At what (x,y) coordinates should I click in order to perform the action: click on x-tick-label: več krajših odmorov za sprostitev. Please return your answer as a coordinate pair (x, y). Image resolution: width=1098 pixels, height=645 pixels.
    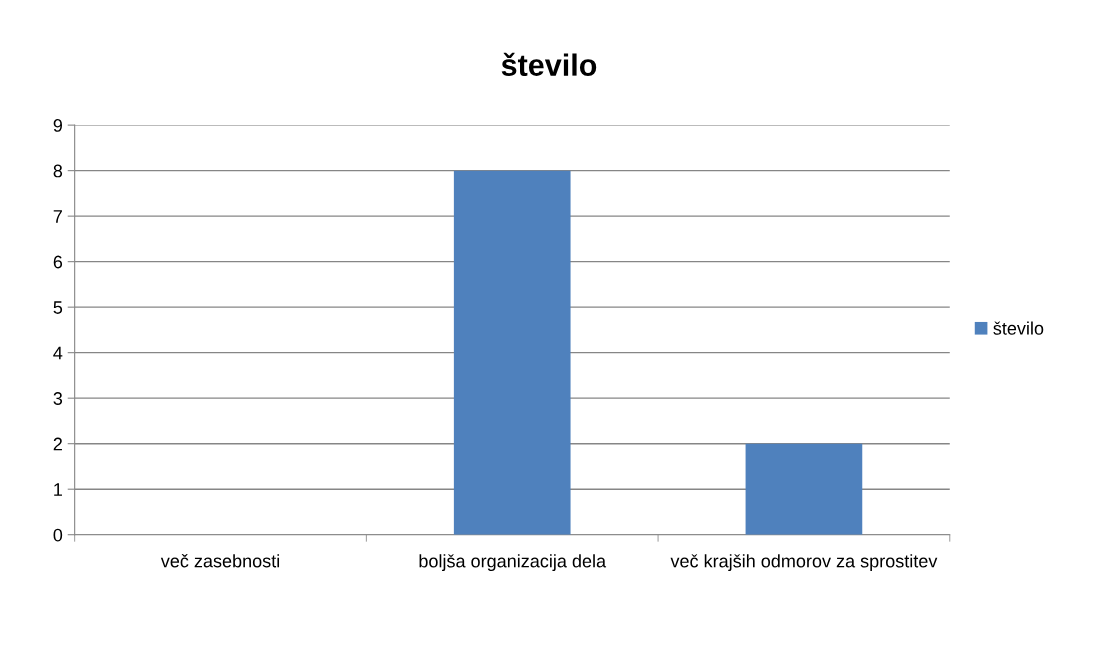
    Looking at the image, I should click on (804, 563).